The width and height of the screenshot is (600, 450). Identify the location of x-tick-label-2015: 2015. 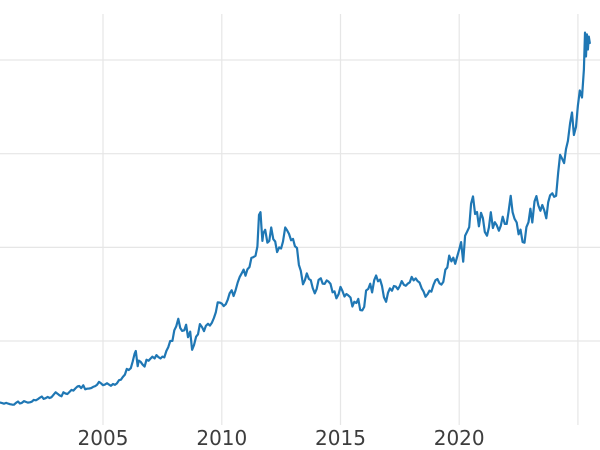
(340, 438).